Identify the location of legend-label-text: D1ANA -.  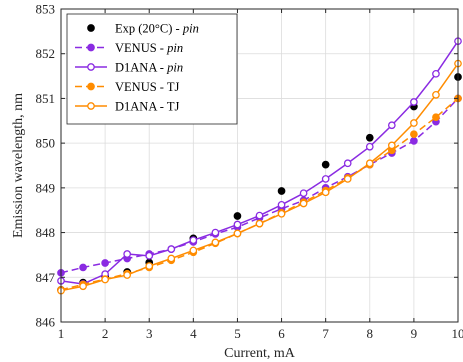
(141, 68).